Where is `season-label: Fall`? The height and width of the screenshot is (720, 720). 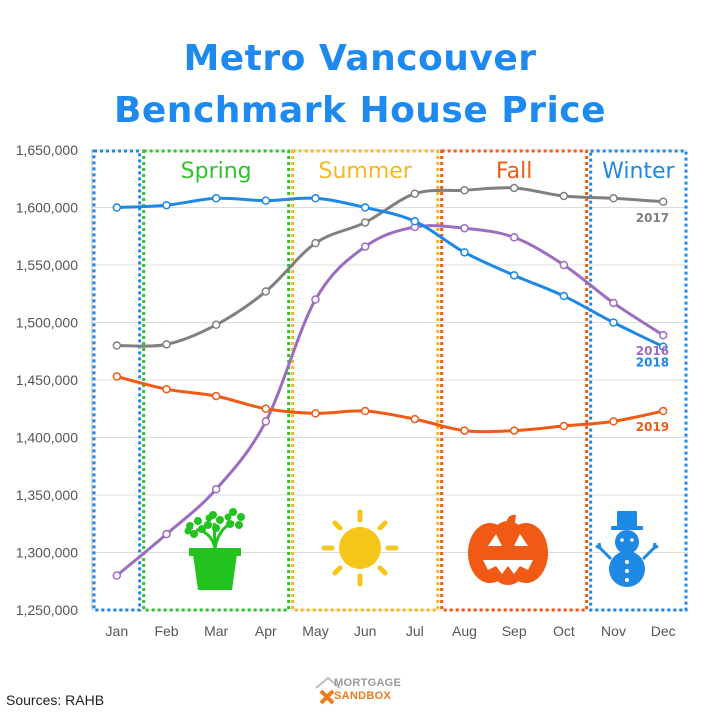 season-label: Fall is located at coordinates (514, 171).